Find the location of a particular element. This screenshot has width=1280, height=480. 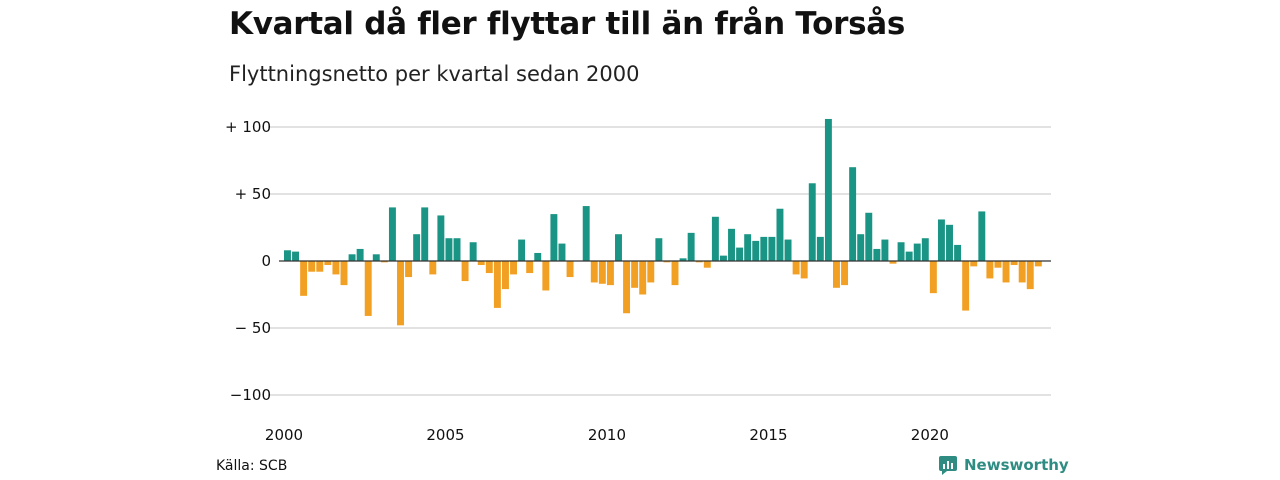

bar-2007-k3 is located at coordinates (530, 267).